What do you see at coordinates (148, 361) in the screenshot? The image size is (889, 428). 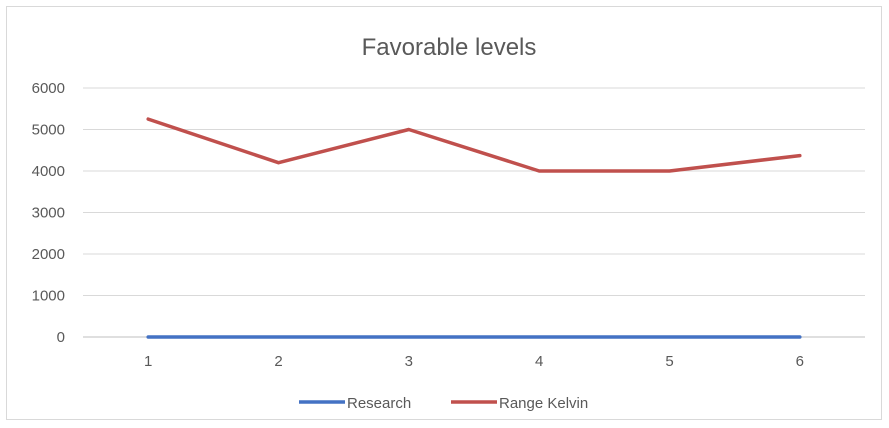 I see `x-tick-label: 1` at bounding box center [148, 361].